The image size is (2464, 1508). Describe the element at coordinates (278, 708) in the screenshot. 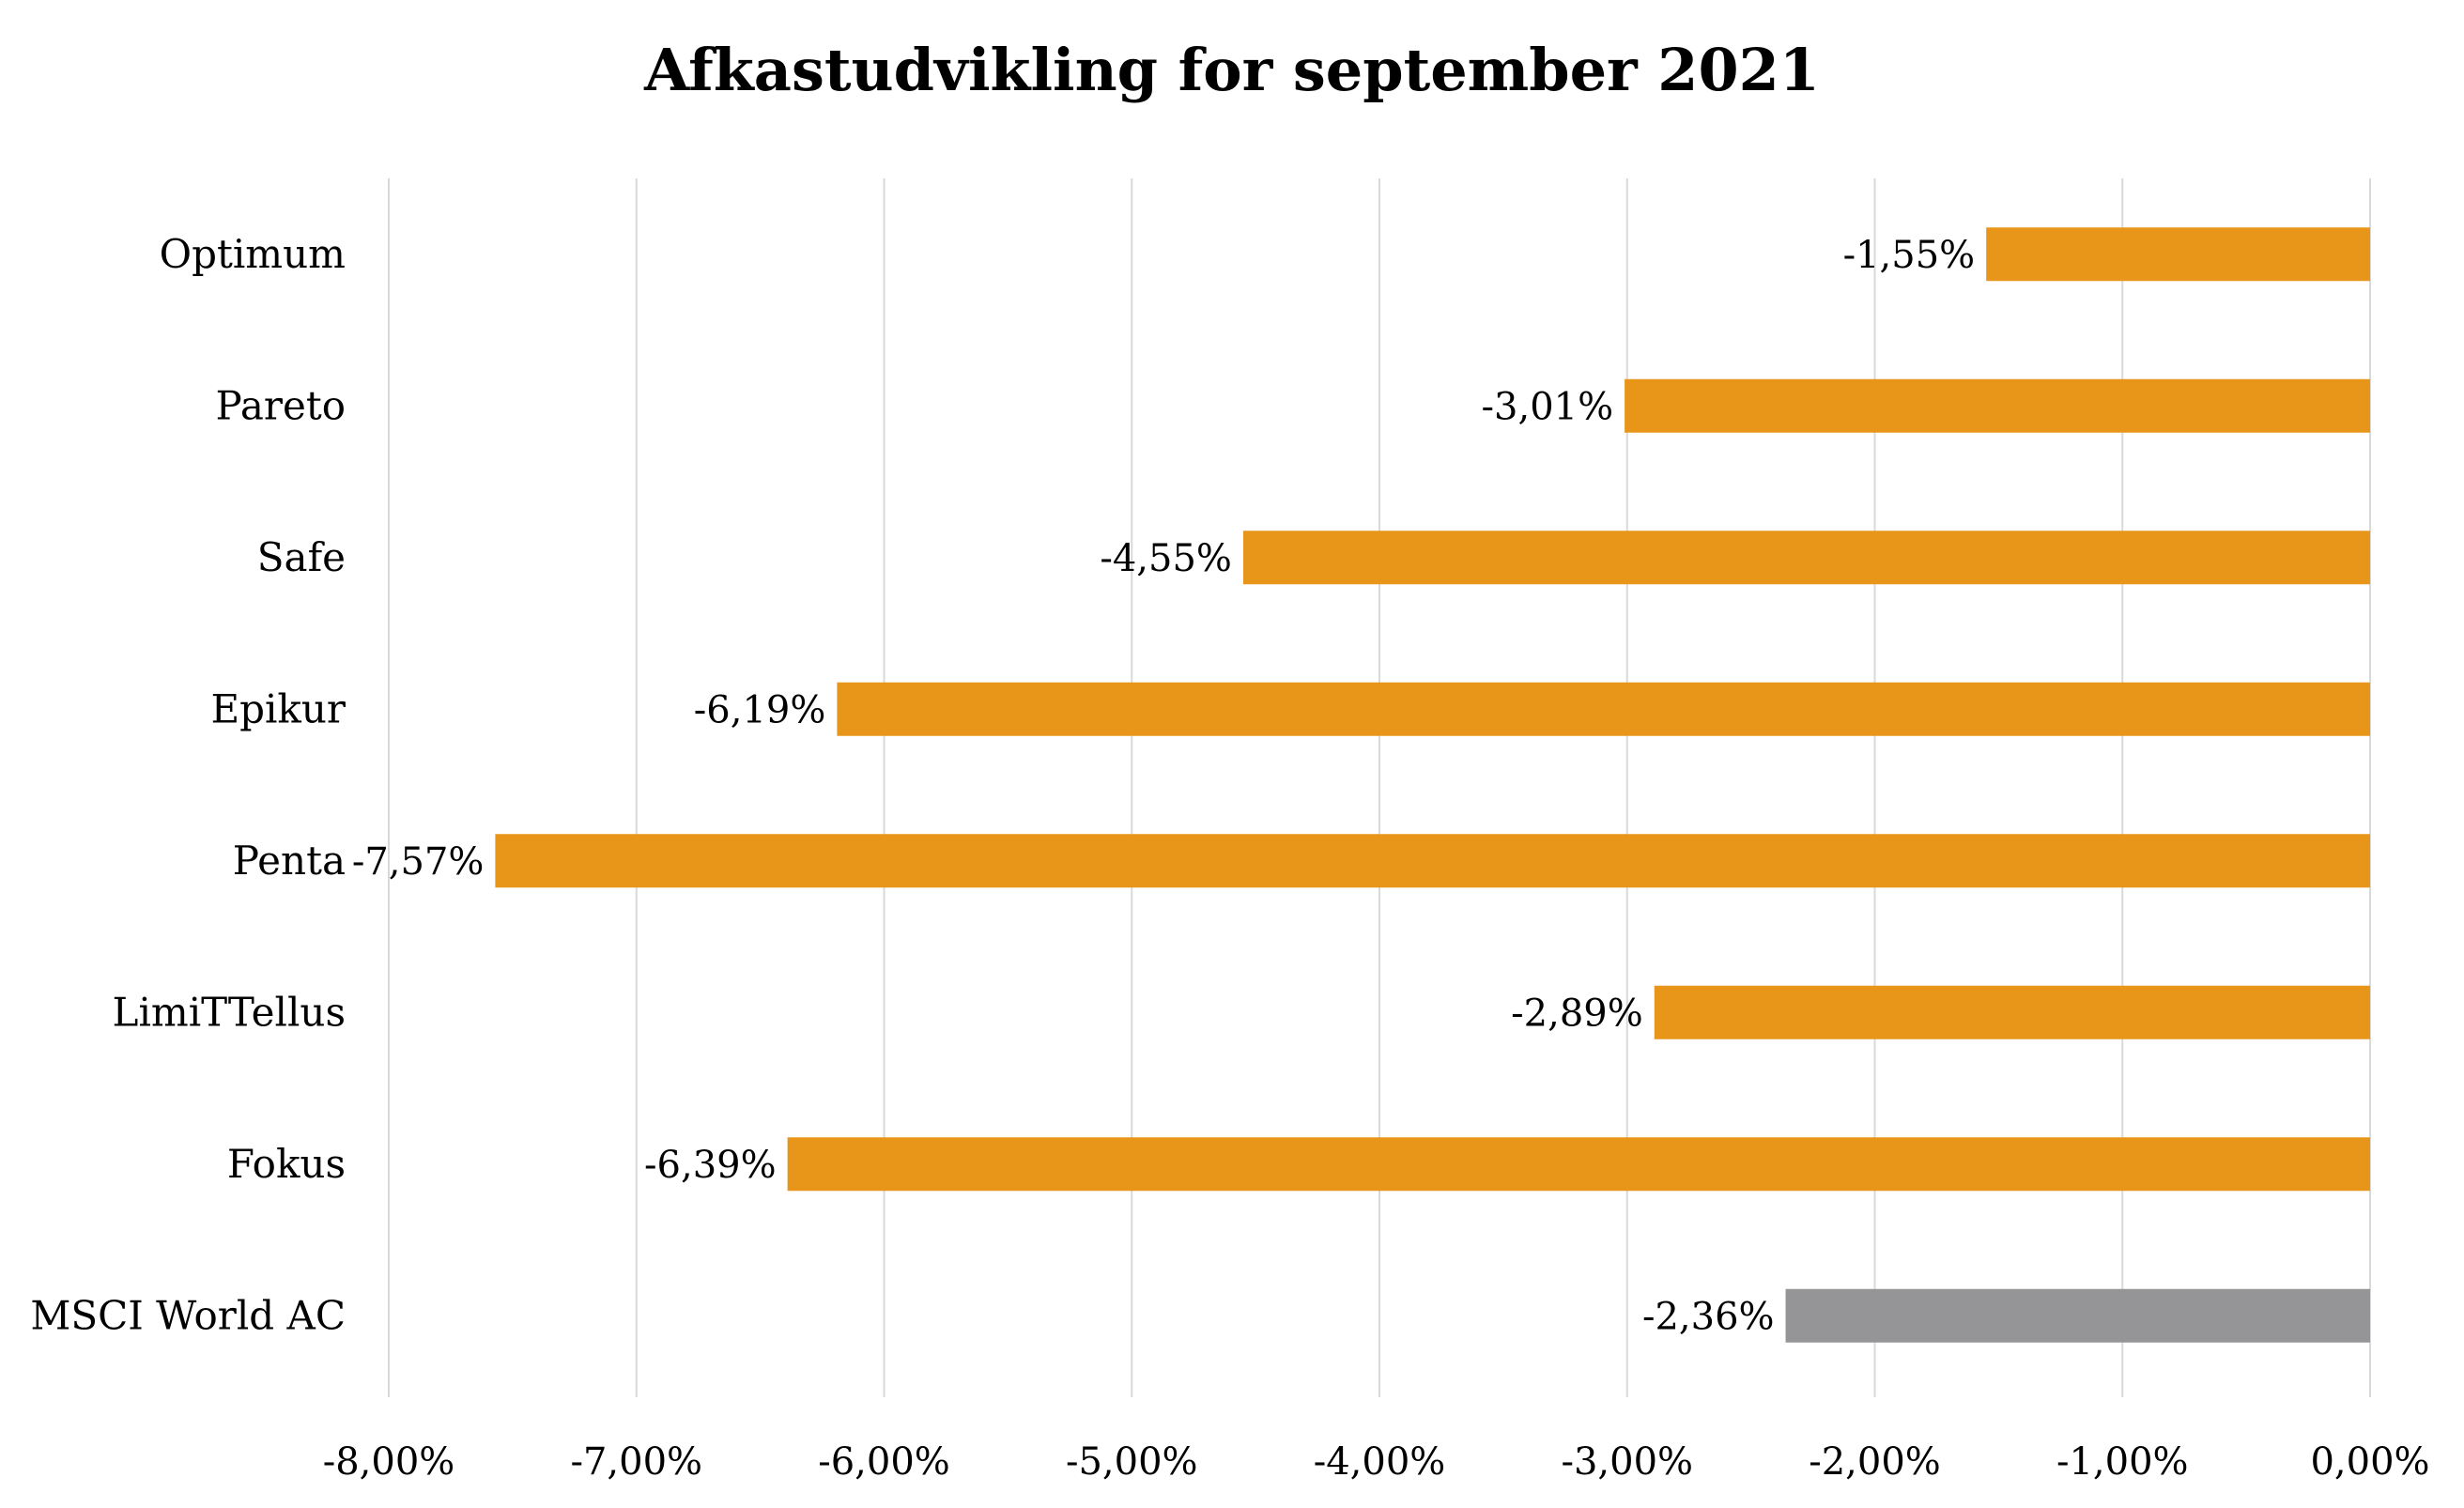

I see `category-label: Epikur` at that location.